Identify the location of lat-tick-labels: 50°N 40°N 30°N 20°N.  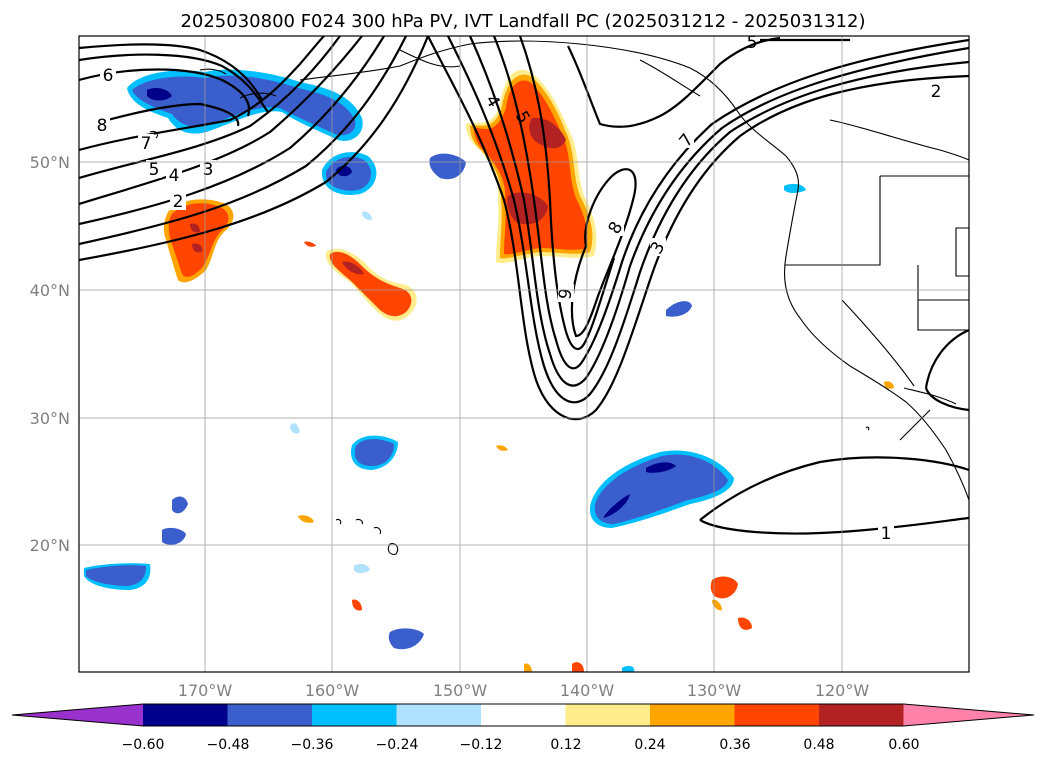
(50, 354).